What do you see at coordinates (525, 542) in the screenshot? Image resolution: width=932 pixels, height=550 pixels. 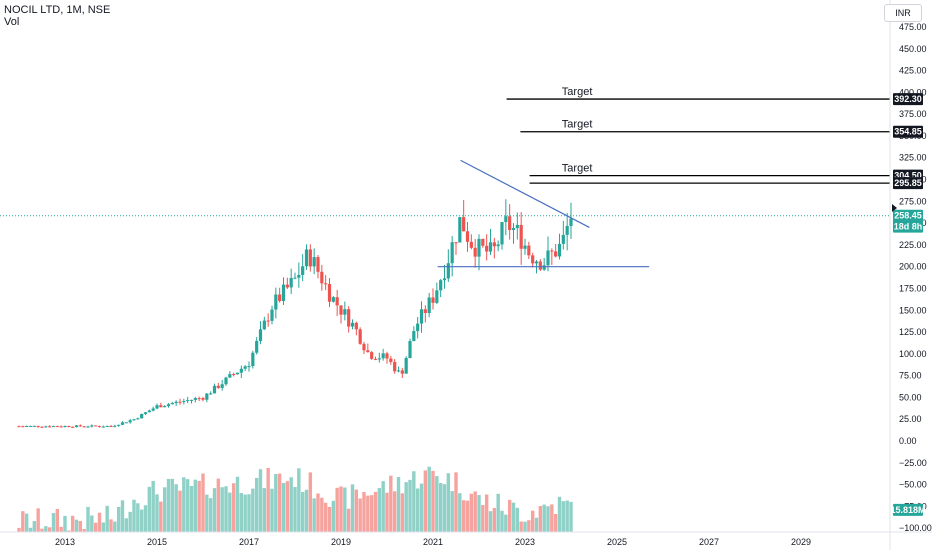 I see `x-tick-label: 2023` at bounding box center [525, 542].